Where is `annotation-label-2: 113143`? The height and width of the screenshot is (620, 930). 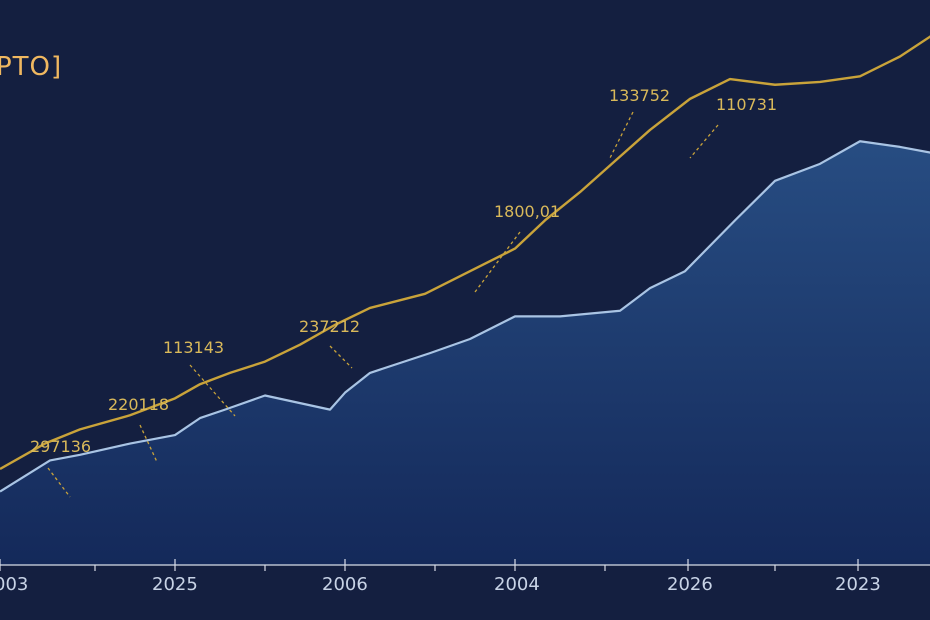 annotation-label-2: 113143 is located at coordinates (193, 347).